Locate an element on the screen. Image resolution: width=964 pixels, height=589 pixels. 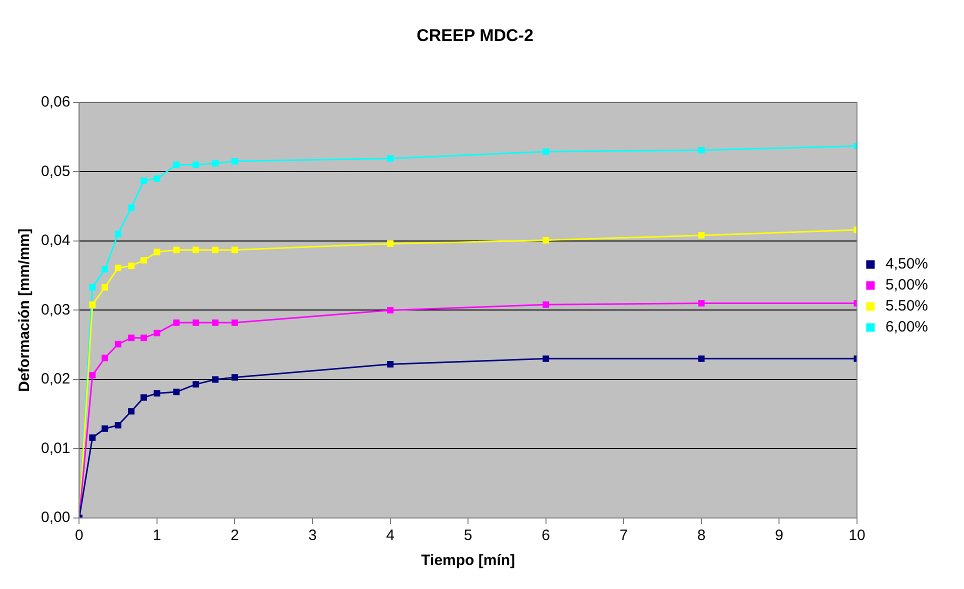
x-tick-label: 0 is located at coordinates (79, 535).